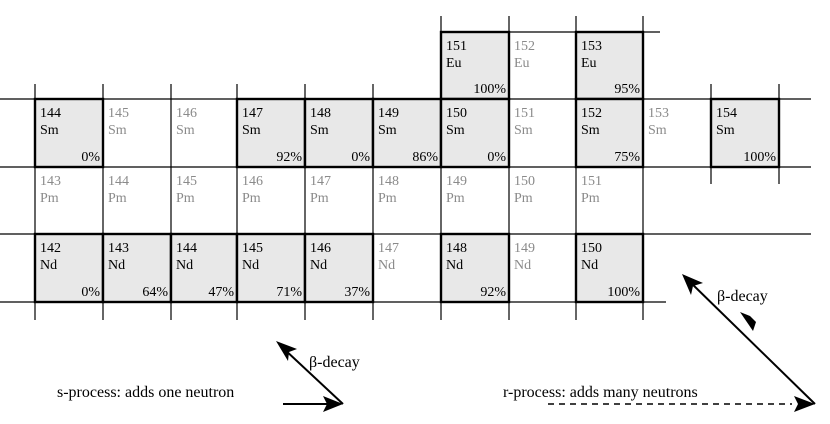 The width and height of the screenshot is (830, 424). I want to click on mass-number: 145, so click(252, 248).